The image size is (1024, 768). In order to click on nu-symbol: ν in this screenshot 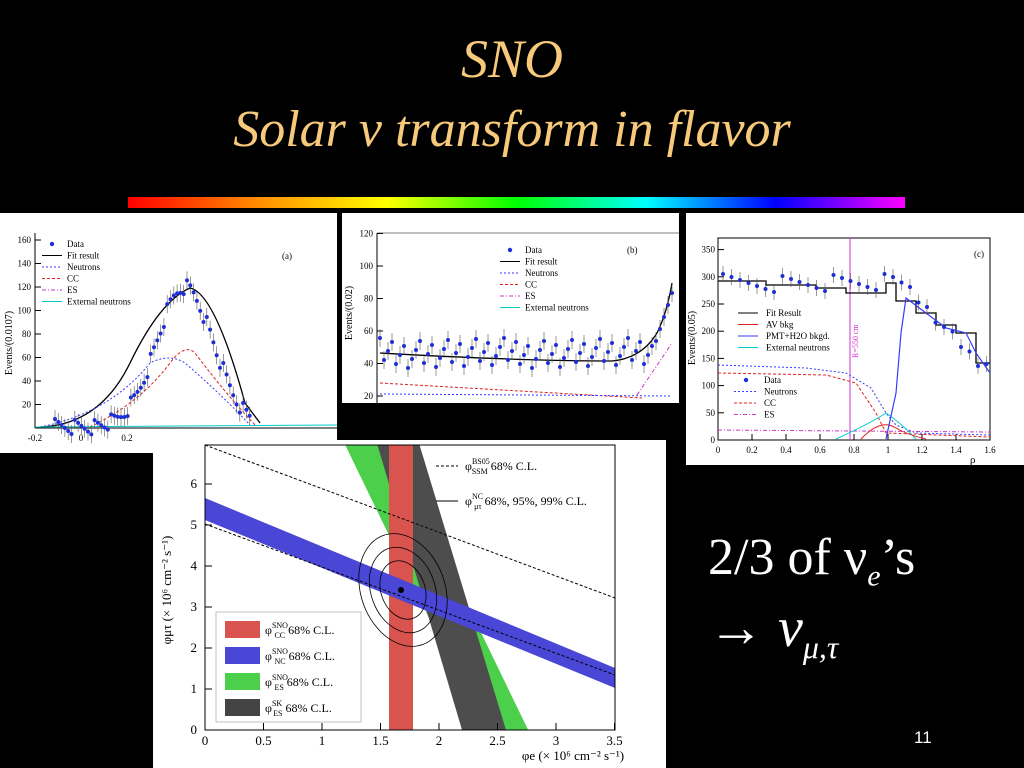, I will do `click(370, 129)`.